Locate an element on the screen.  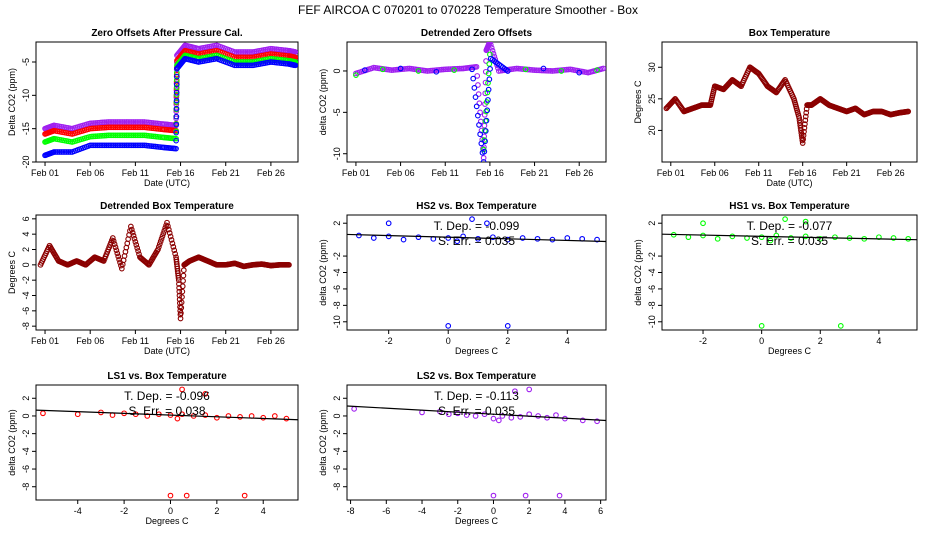
y-tick-label: 6 is located at coordinates (26, 218).